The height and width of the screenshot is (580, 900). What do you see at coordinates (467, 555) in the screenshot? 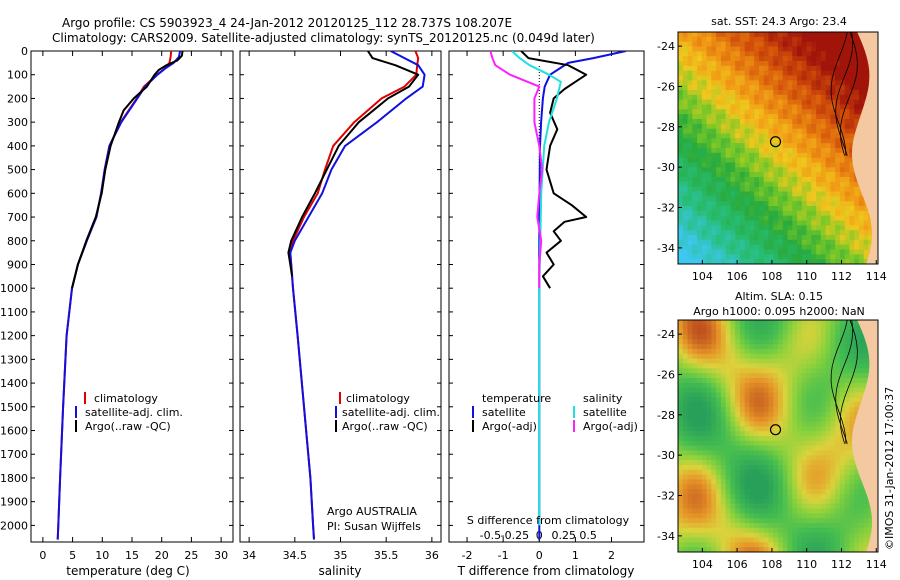
I see `x-tick-label: -2` at bounding box center [467, 555].